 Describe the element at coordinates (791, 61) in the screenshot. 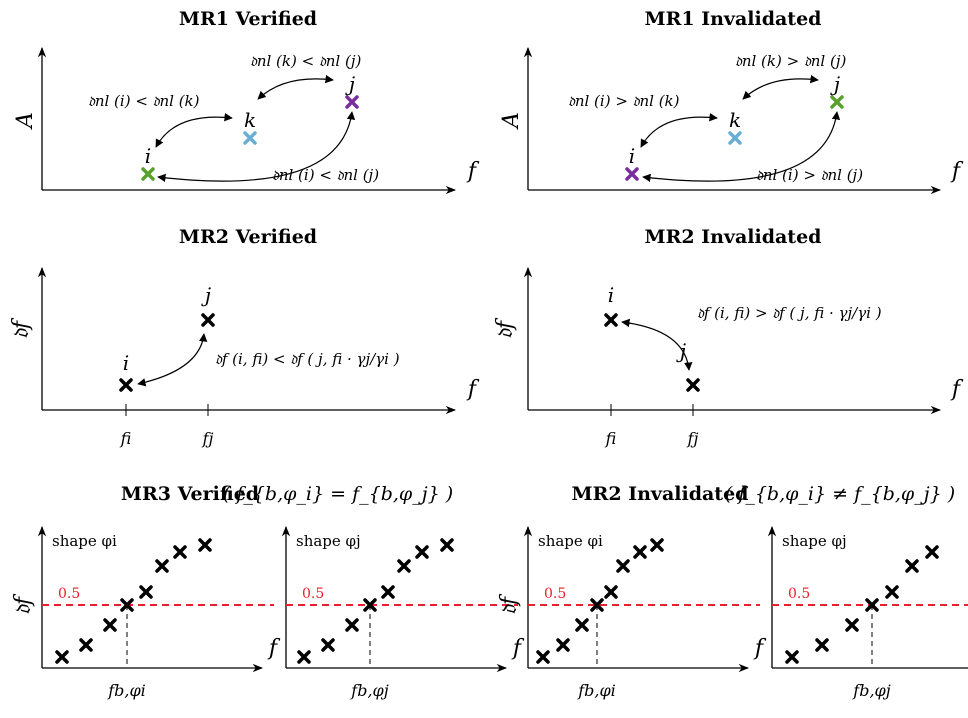

I see `relation-k-j: 𝔡nl (k) > 𝔡nl (j)` at that location.